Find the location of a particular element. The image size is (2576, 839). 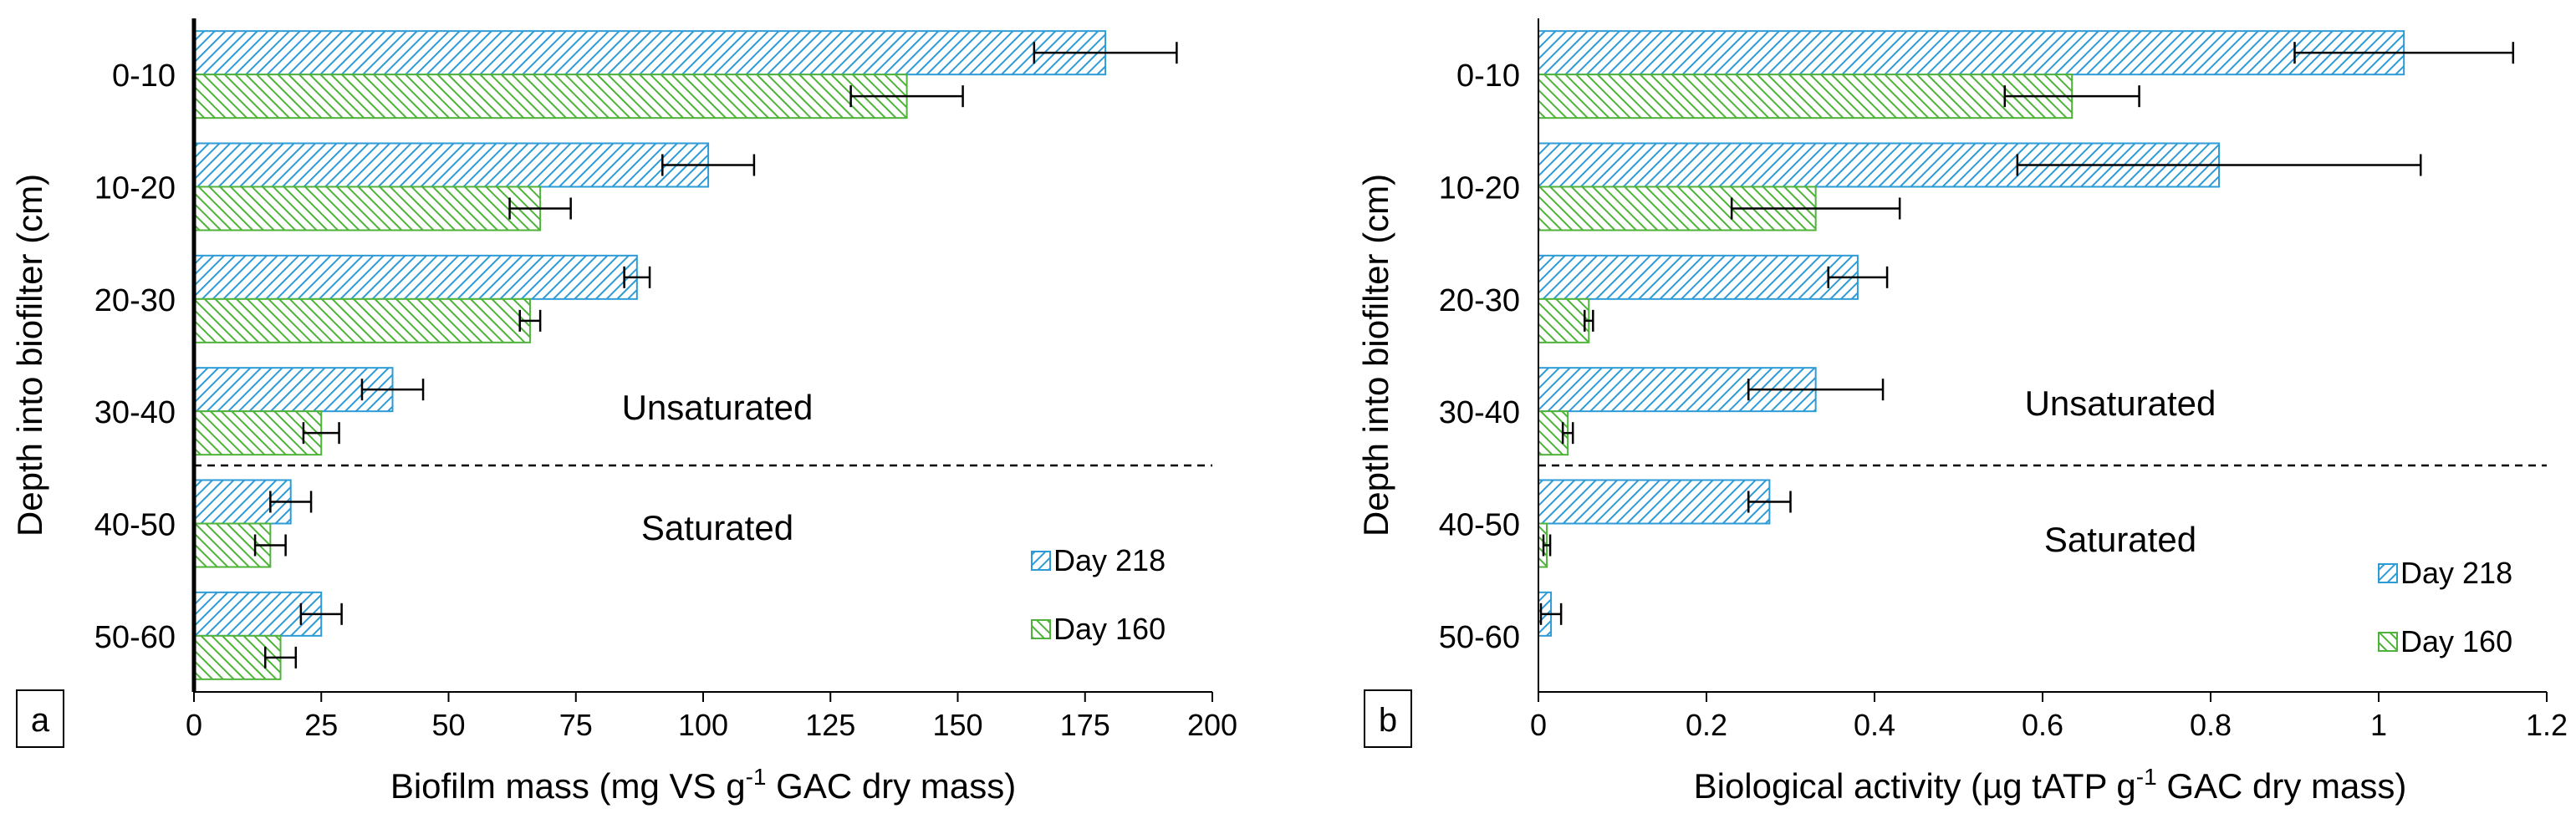

x-ticks-group: 0 0.2 0.4 0.6 0.8 1 1.2 is located at coordinates (2049, 717).